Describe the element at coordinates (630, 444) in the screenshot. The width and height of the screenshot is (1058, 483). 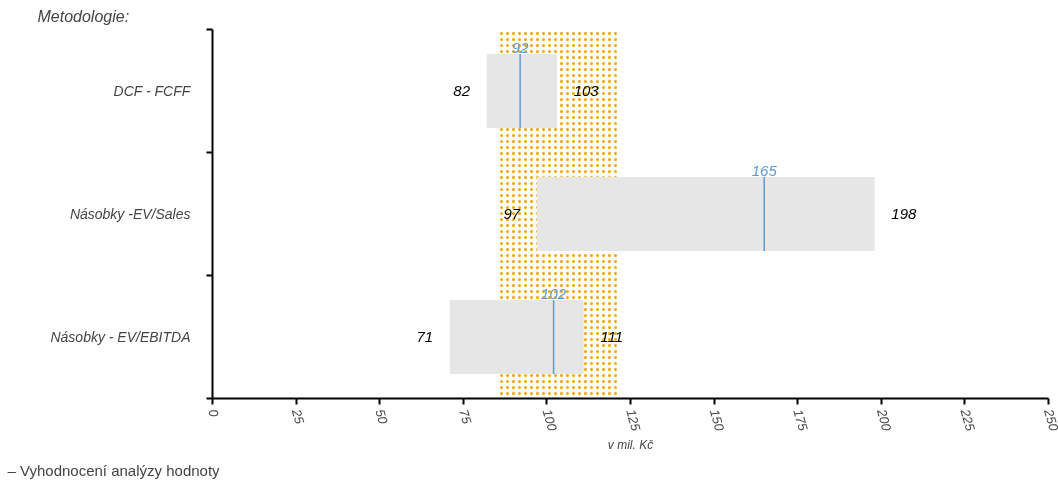
I see `x-axis-title: v mil. Kč` at that location.